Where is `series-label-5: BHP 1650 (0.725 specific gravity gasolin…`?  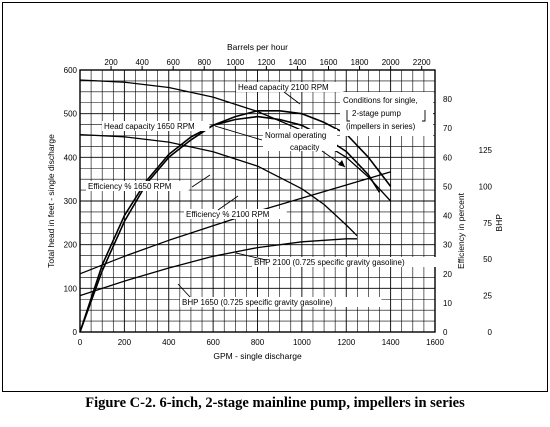 series-label-5: BHP 1650 (0.725 specific gravity gasolin… is located at coordinates (257, 302).